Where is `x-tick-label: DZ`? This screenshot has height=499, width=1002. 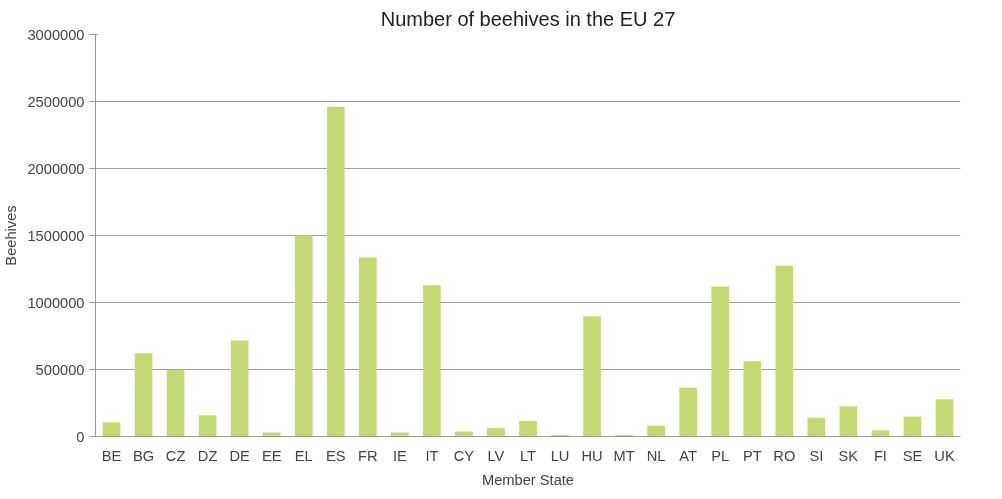
x-tick-label: DZ is located at coordinates (207, 455).